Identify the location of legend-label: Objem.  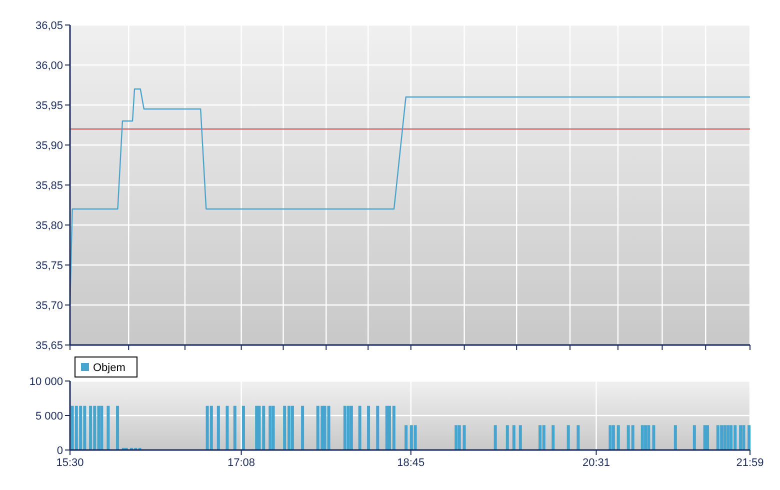
(109, 368).